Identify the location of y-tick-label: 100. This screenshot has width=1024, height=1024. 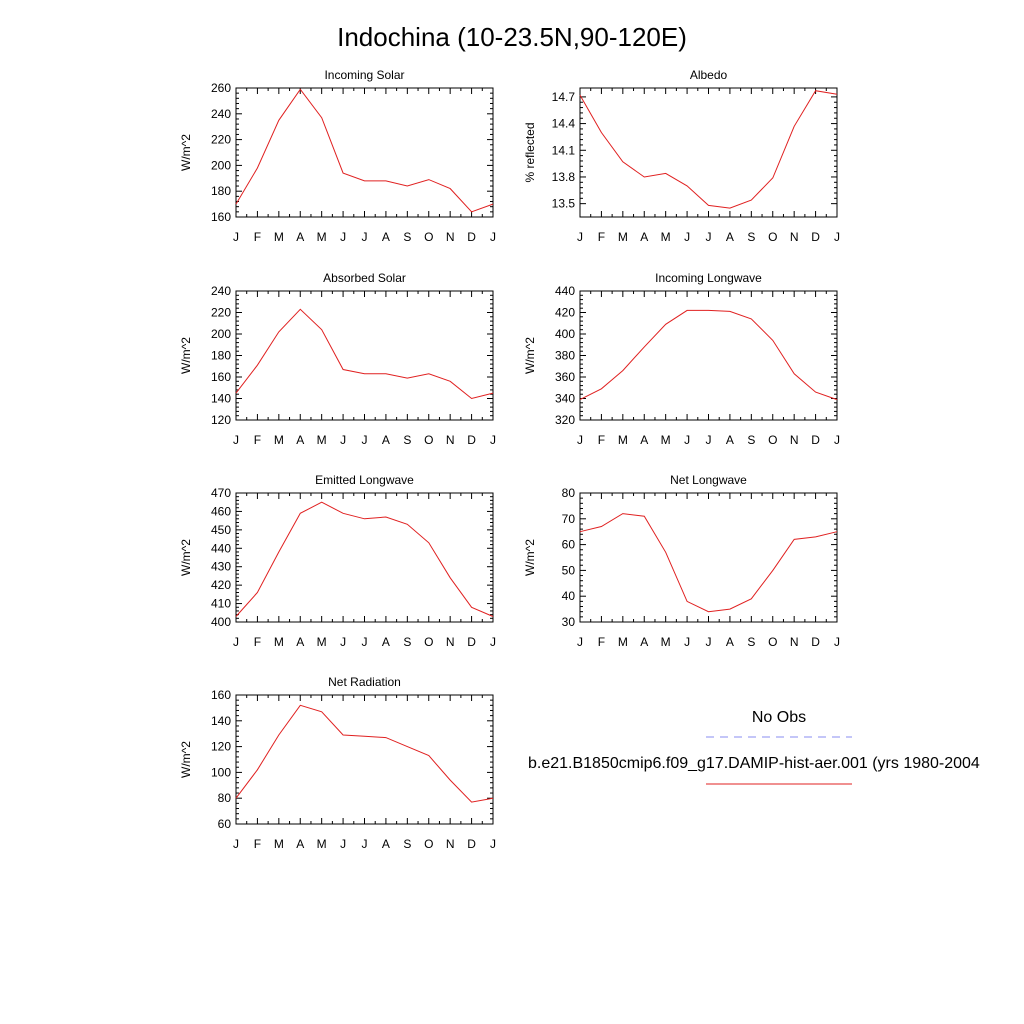
(221, 772).